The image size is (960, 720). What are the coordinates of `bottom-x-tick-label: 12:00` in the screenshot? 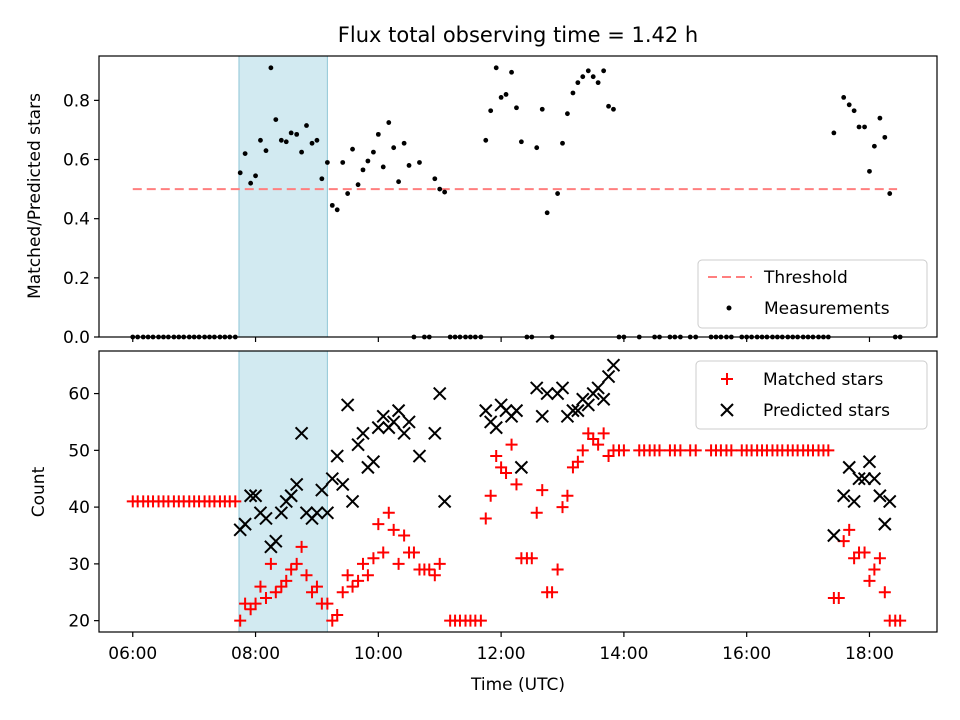 It's located at (501, 654).